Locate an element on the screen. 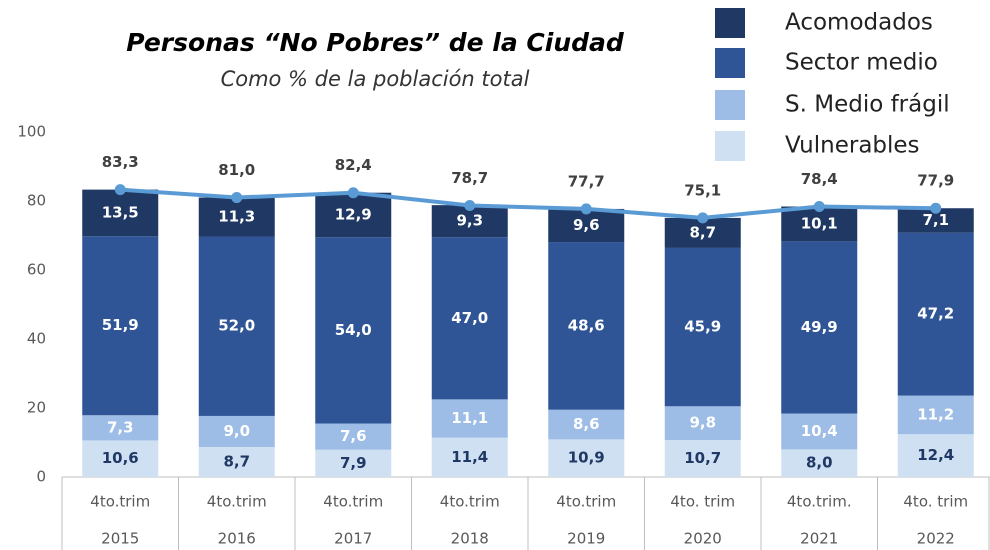  data-label: 10,1 is located at coordinates (819, 223).